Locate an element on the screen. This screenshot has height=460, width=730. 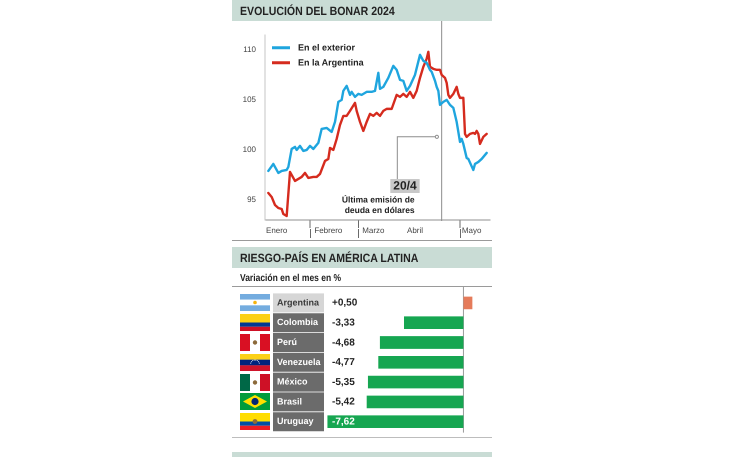
x-tick-label: Febrero is located at coordinates (328, 231).